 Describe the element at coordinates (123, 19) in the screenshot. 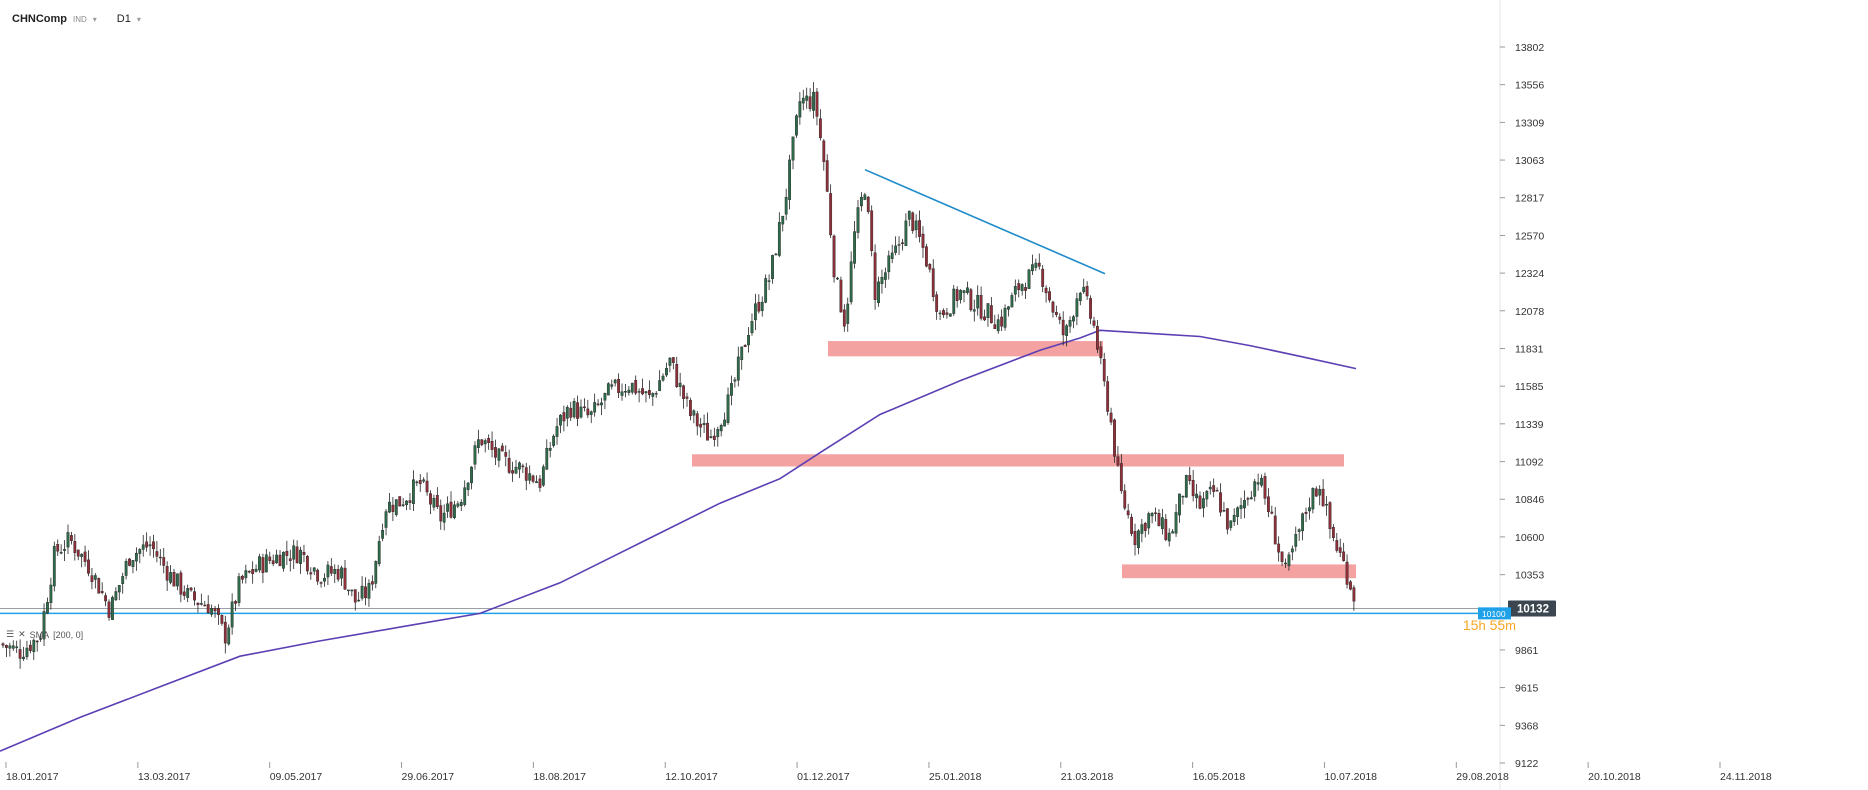

I see `timeframe-label: D1` at that location.